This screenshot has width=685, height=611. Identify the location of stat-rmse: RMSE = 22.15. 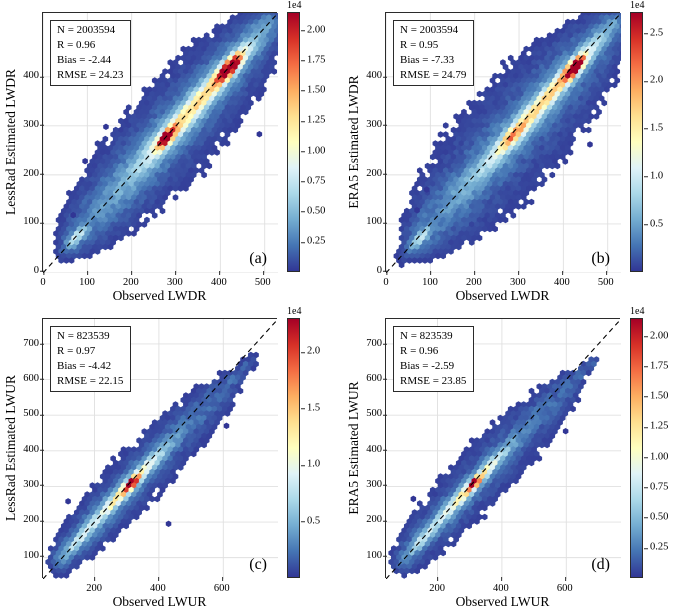
(90, 380).